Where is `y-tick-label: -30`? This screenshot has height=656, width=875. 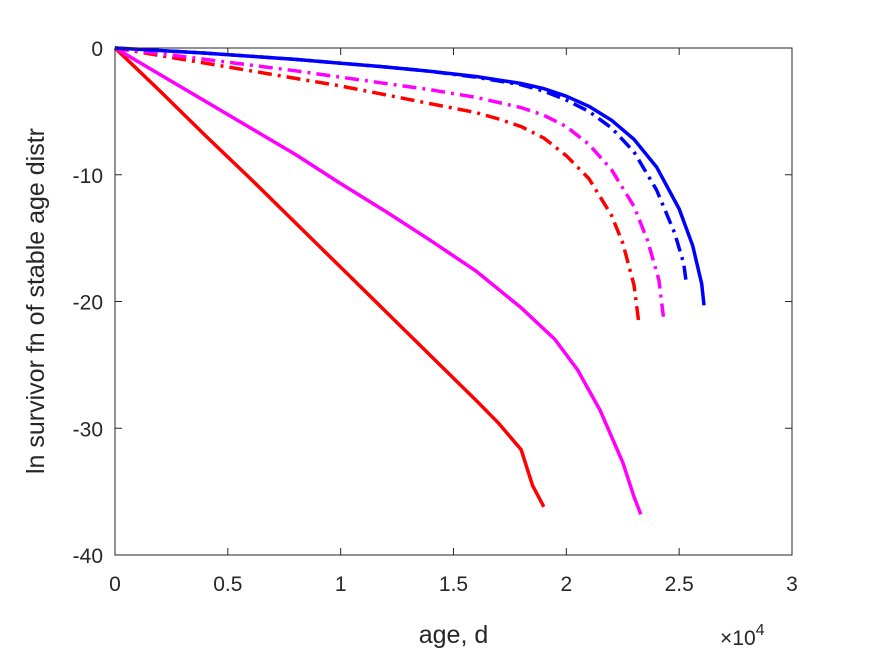 y-tick-label: -30 is located at coordinates (88, 429).